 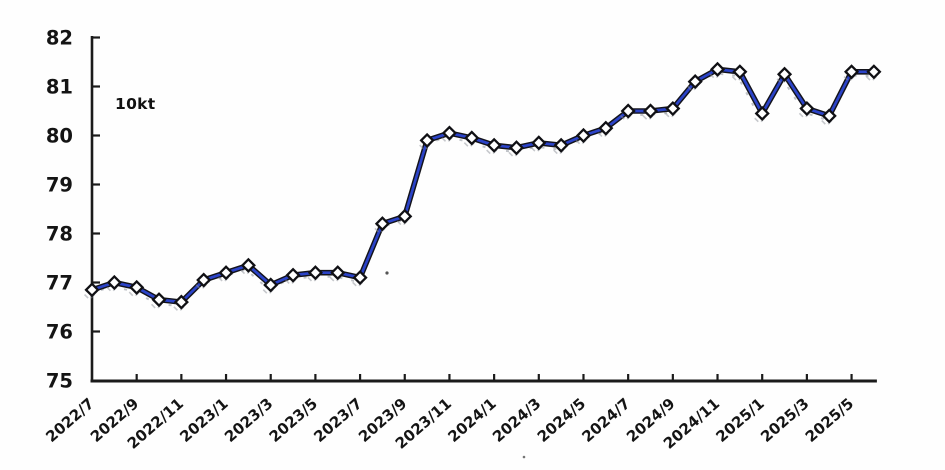 What do you see at coordinates (248, 419) in the screenshot?
I see `x-tick-label: 2023/3` at bounding box center [248, 419].